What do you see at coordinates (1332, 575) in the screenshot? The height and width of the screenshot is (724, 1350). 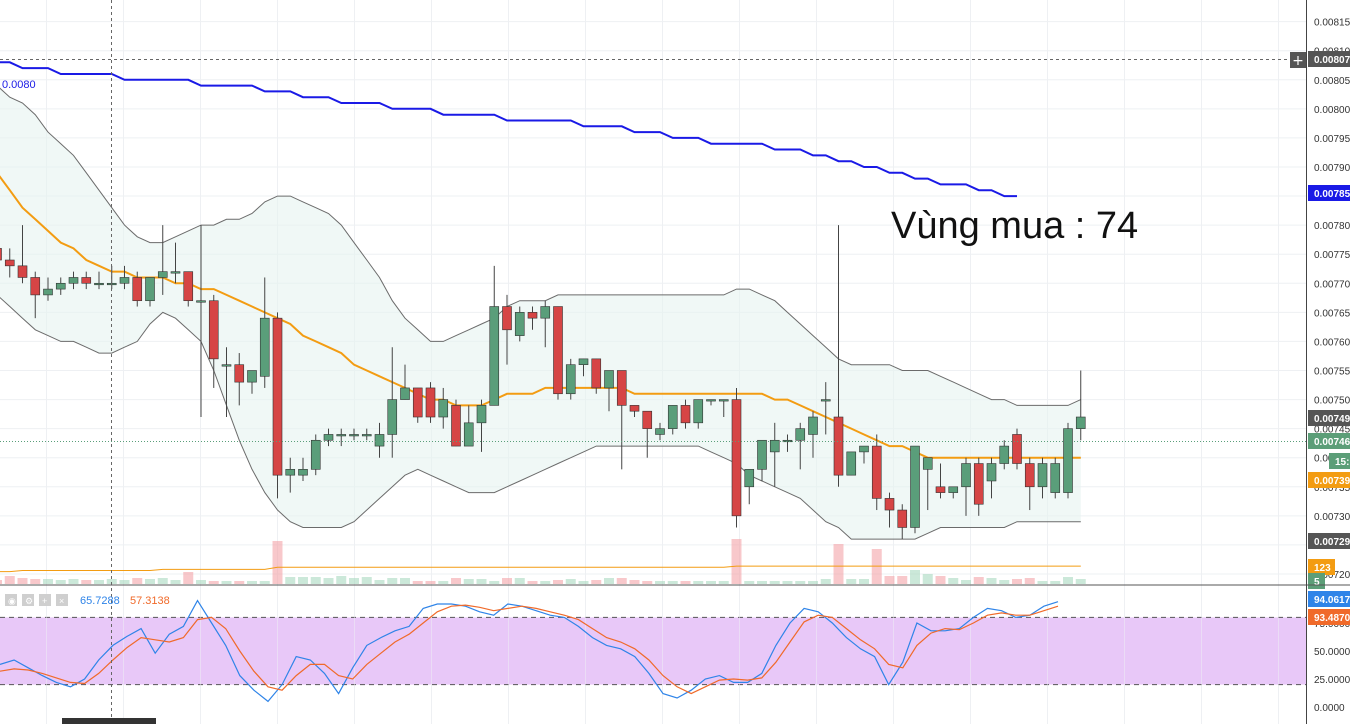 I see `price-tick-label: 0.00720` at bounding box center [1332, 575].